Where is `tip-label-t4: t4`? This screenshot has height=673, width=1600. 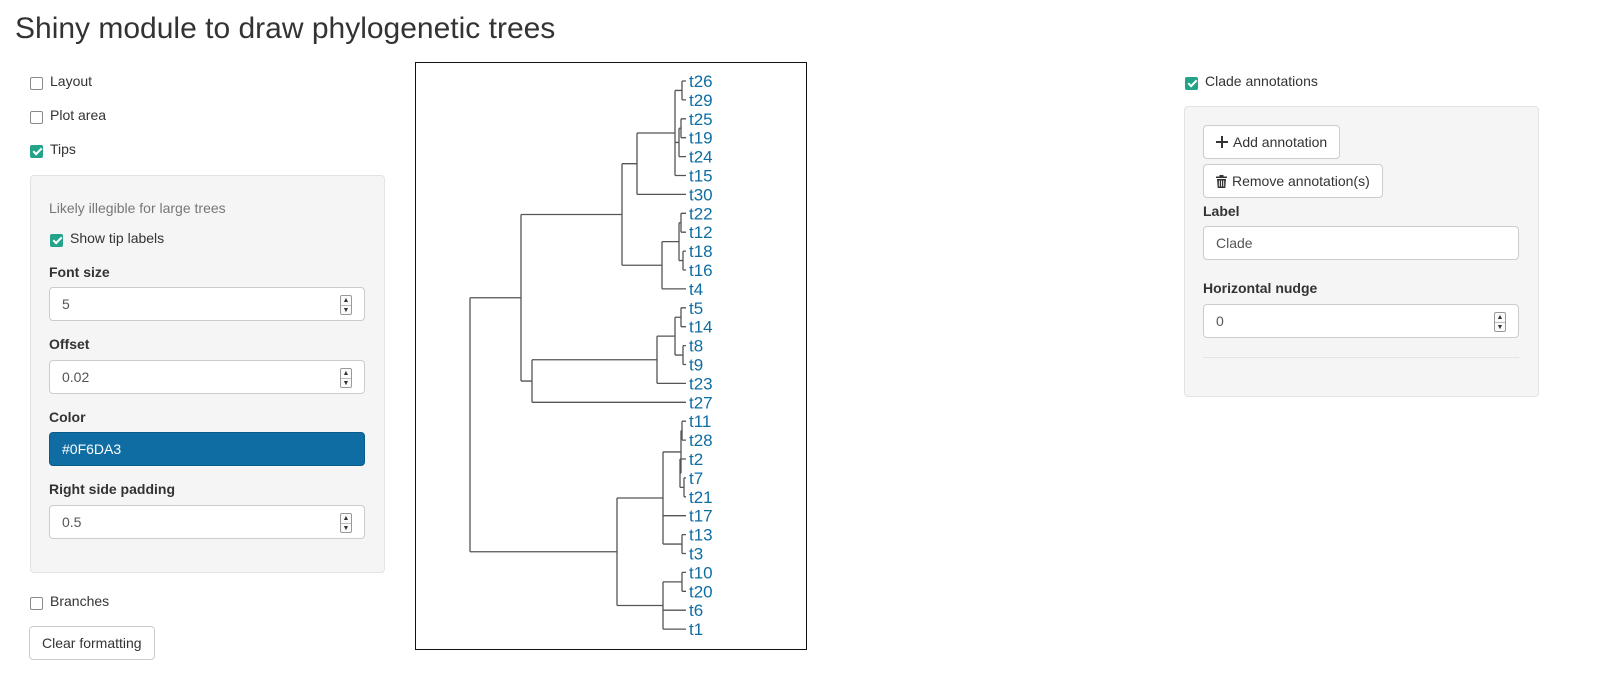 tip-label-t4: t4 is located at coordinates (696, 289).